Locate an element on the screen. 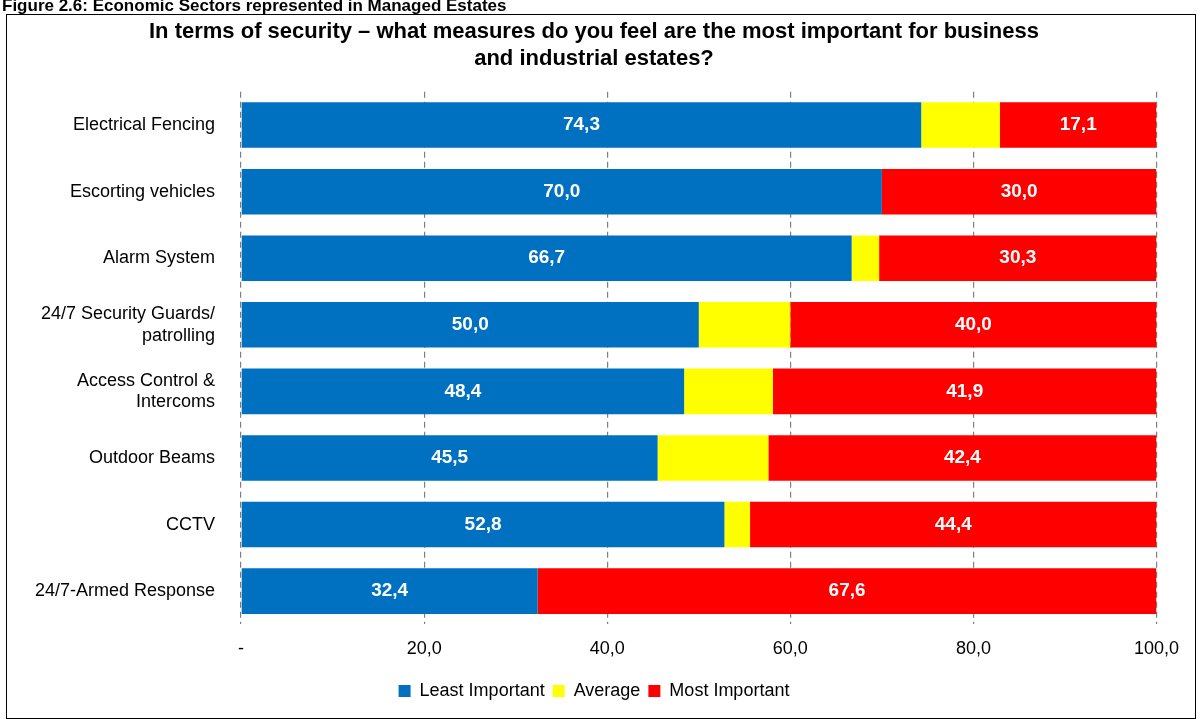 The height and width of the screenshot is (719, 1200). y-tick-label: Alarm System is located at coordinates (159, 257).